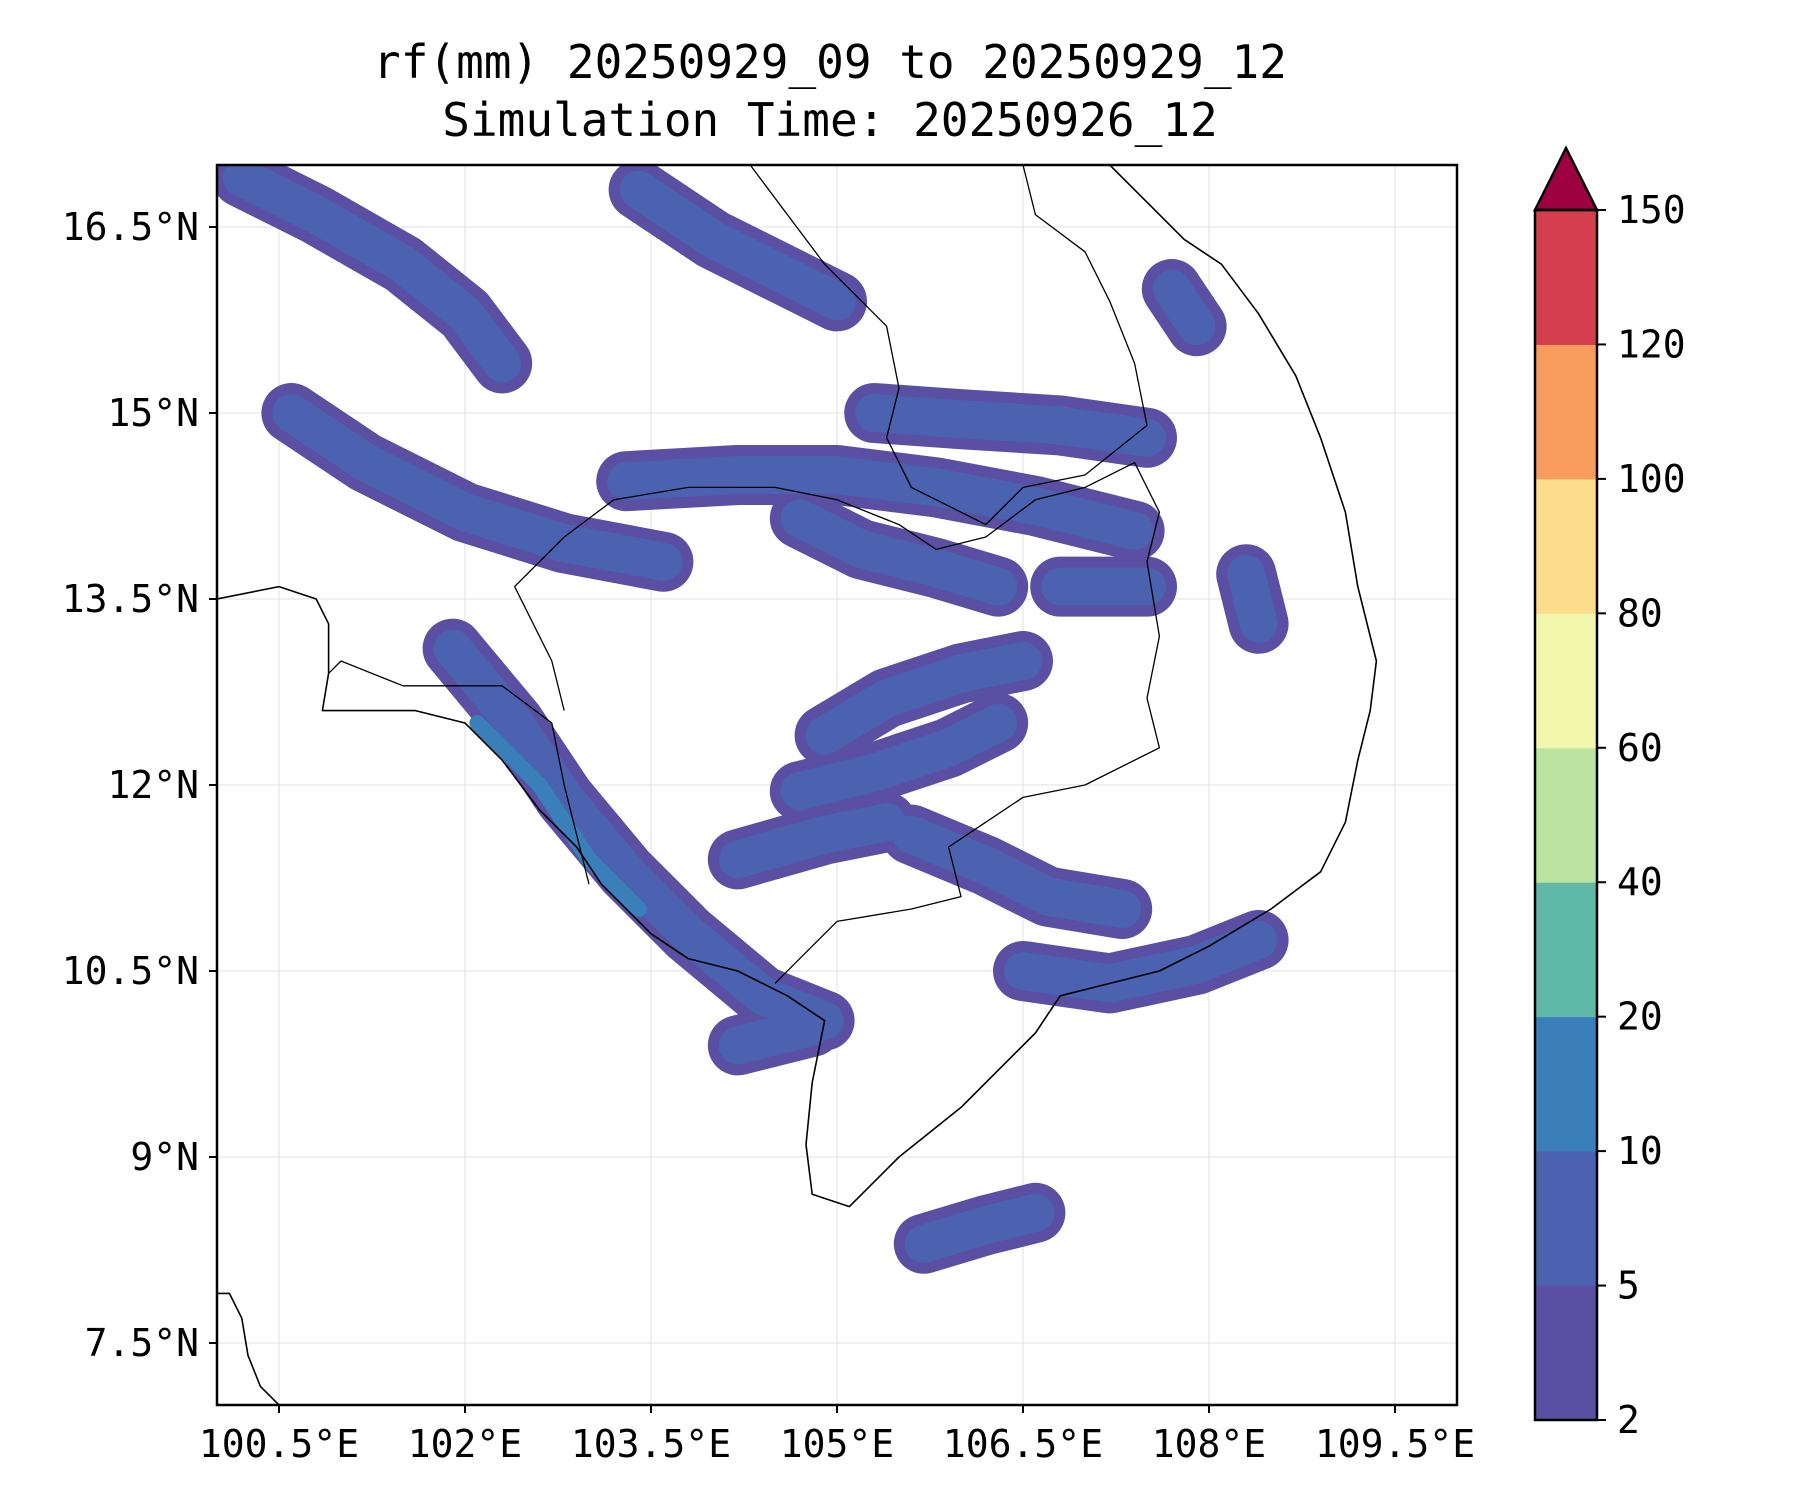  I want to click on x-tick-label: 102°E, so click(465, 1444).